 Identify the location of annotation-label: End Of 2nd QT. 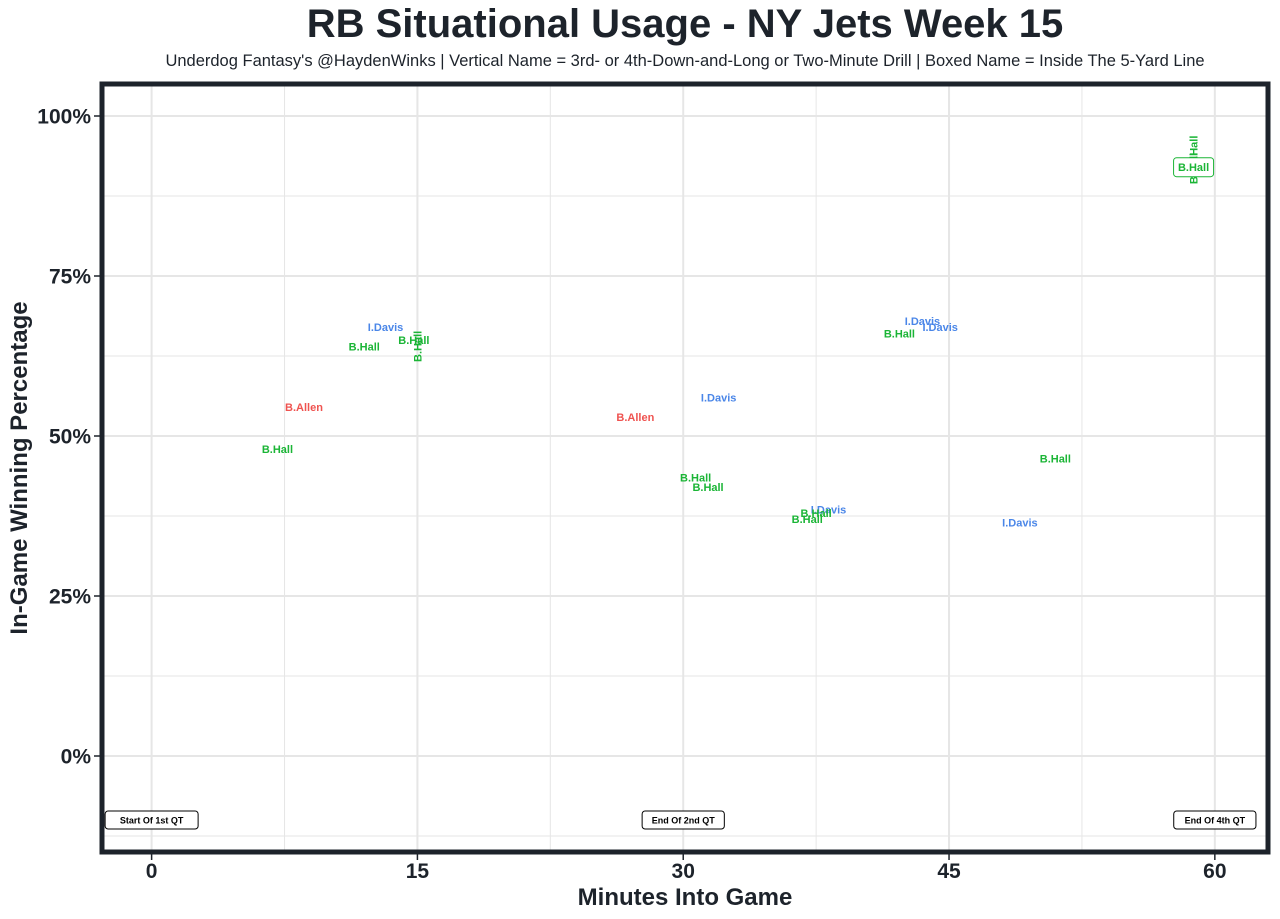
(683, 821).